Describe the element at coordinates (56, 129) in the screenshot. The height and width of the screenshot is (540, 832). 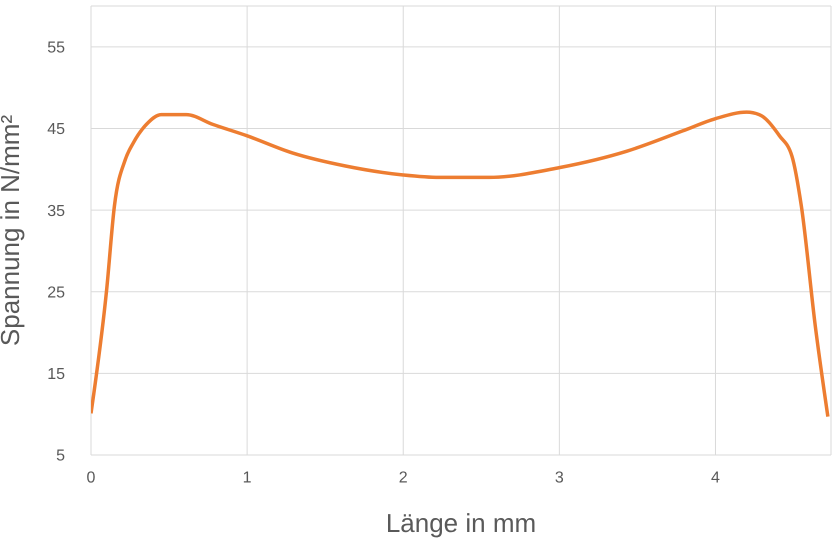
I see `y-tick-label: 45` at that location.